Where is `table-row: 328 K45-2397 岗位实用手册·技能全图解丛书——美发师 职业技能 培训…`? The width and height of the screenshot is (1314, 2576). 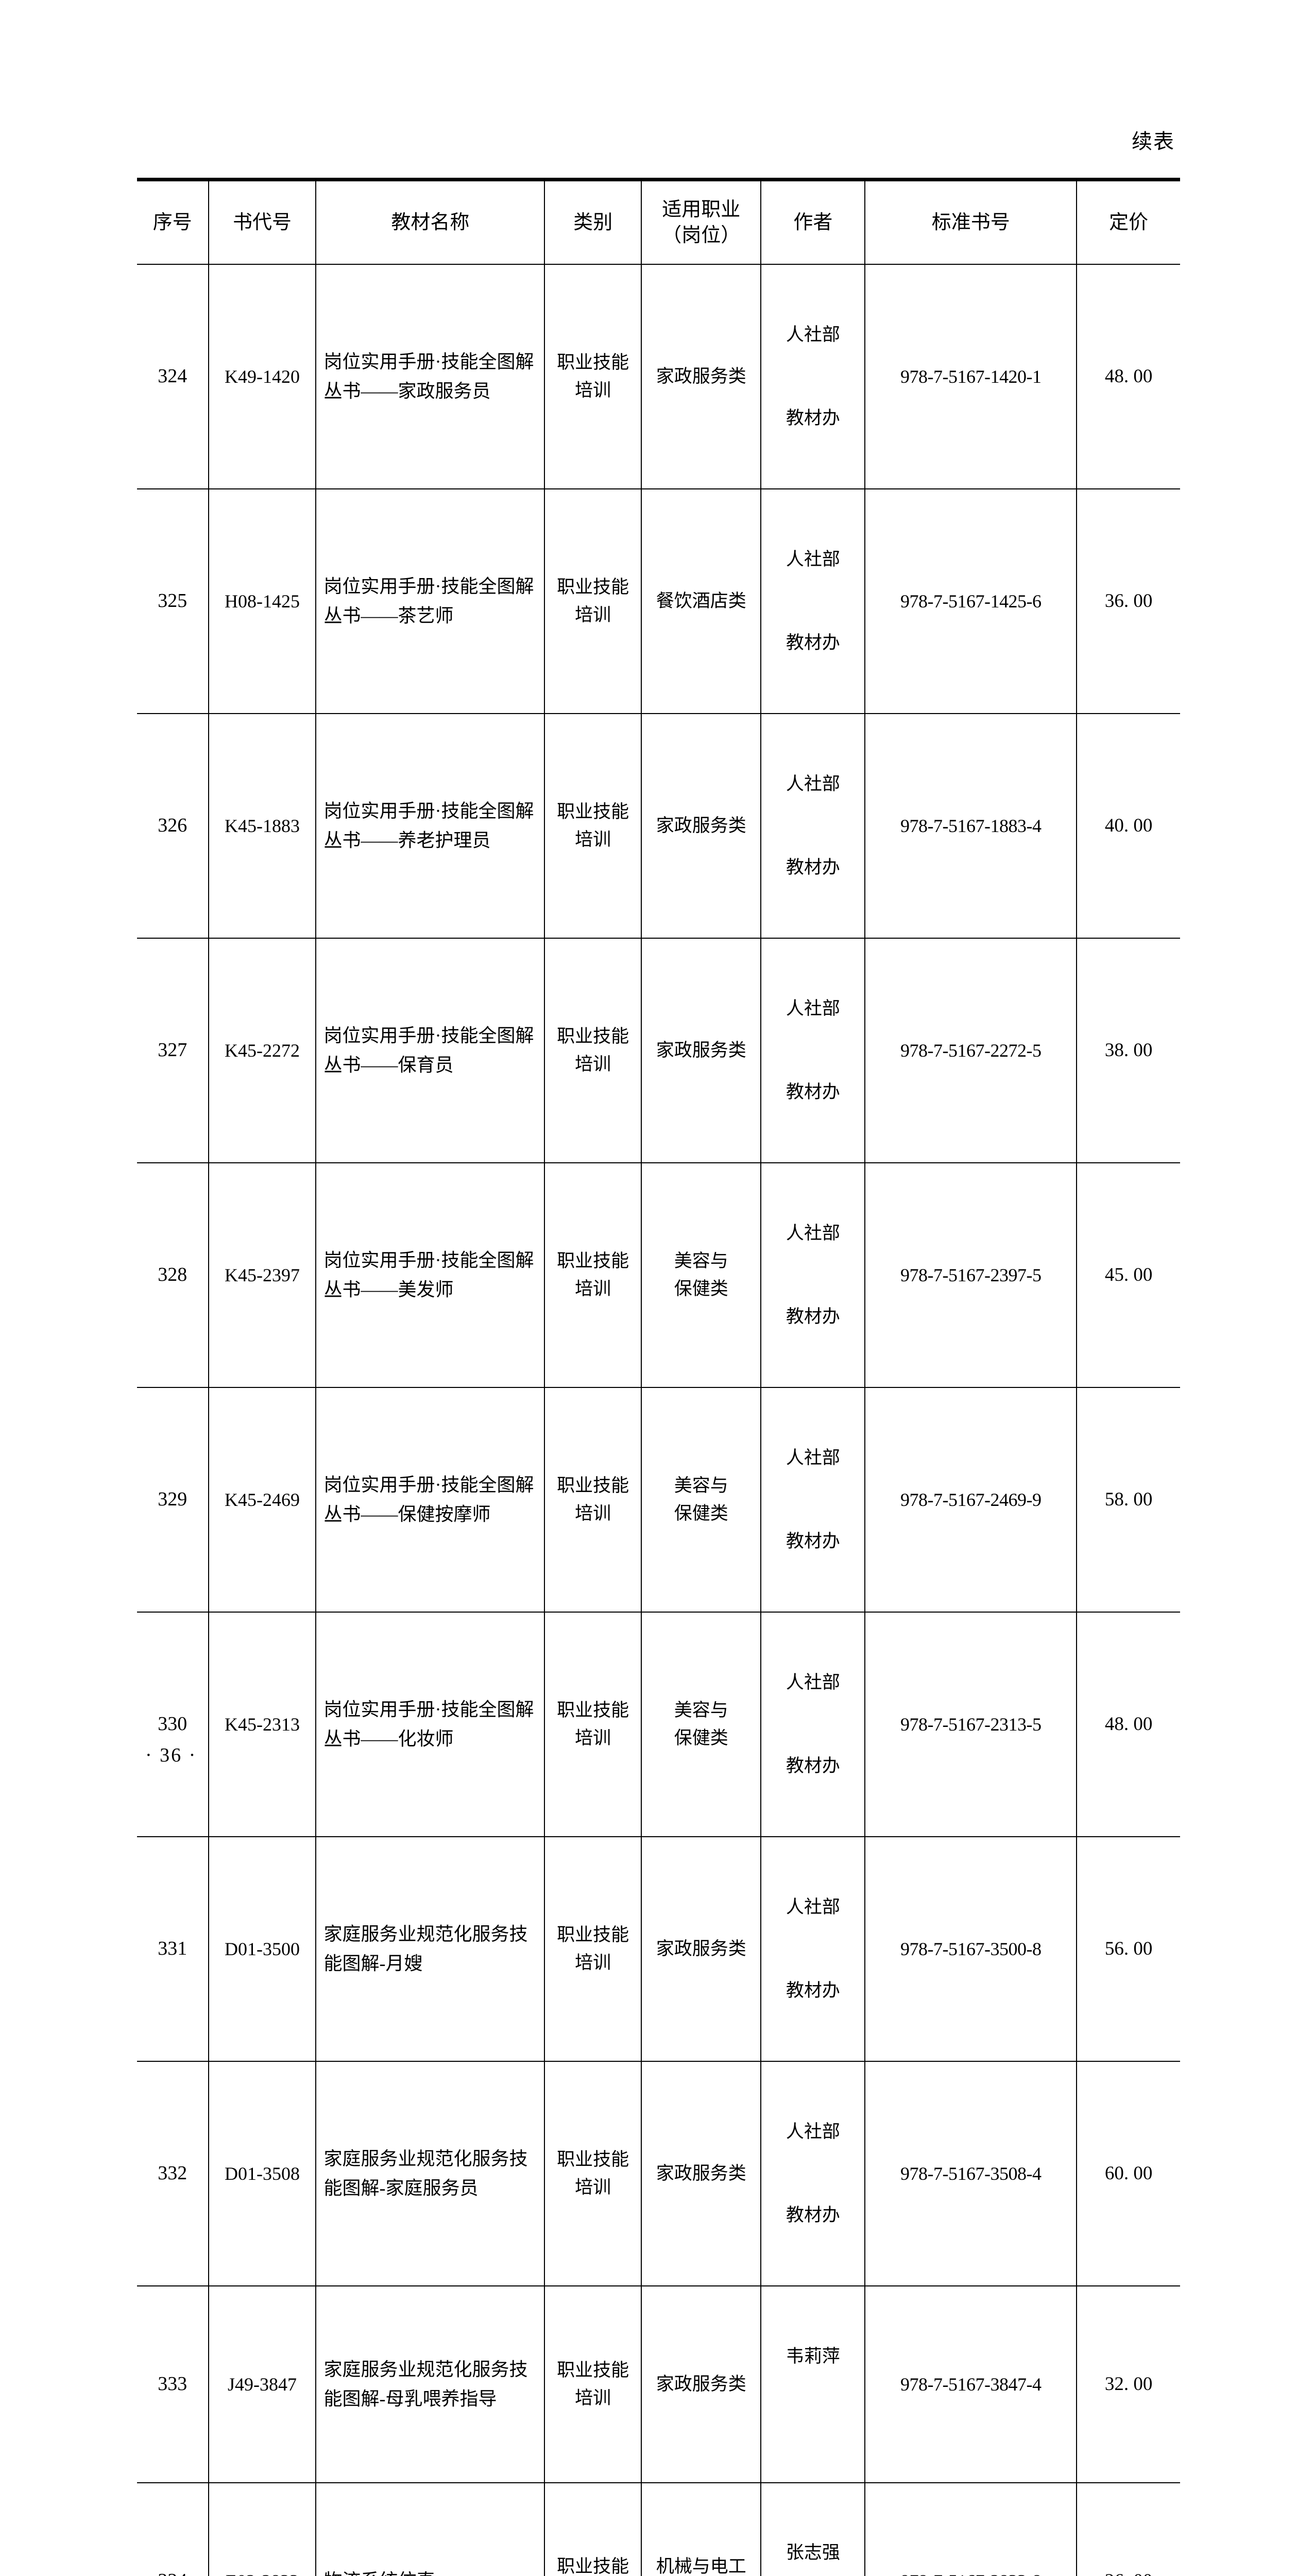
table-row: 328 K45-2397 岗位实用手册·技能全图解丛书——美发师 职业技能 培训… is located at coordinates (658, 1275).